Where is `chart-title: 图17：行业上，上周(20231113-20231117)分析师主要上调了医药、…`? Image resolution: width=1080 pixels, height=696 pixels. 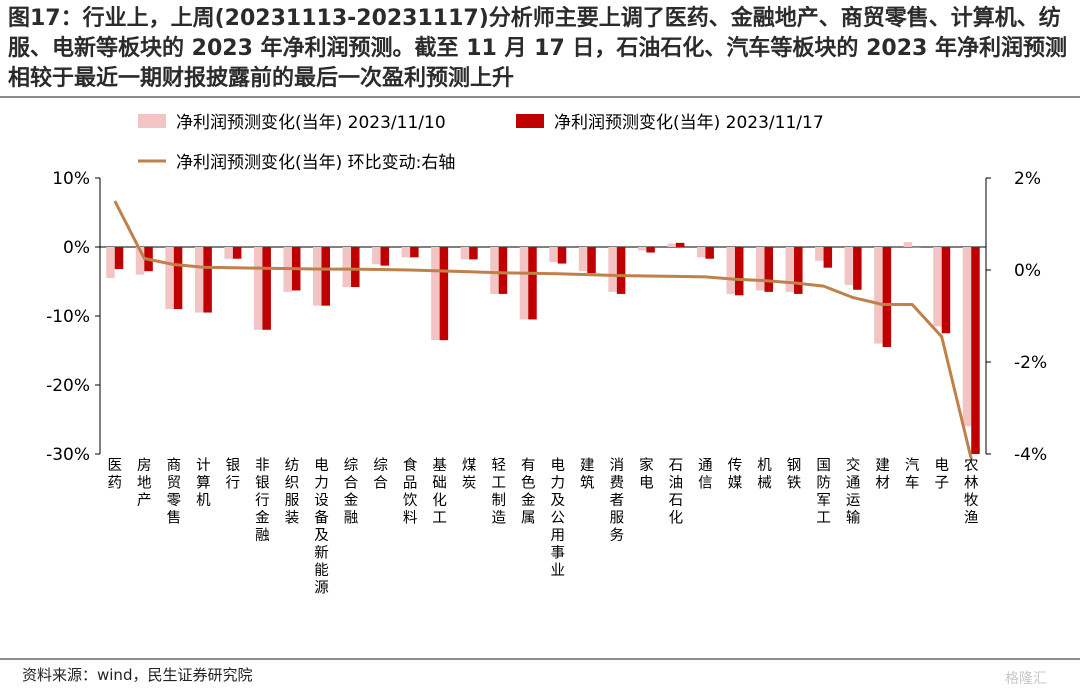 chart-title: 图17：行业上，上周(20231113-20231117)分析师主要上调了医药、… is located at coordinates (537, 48).